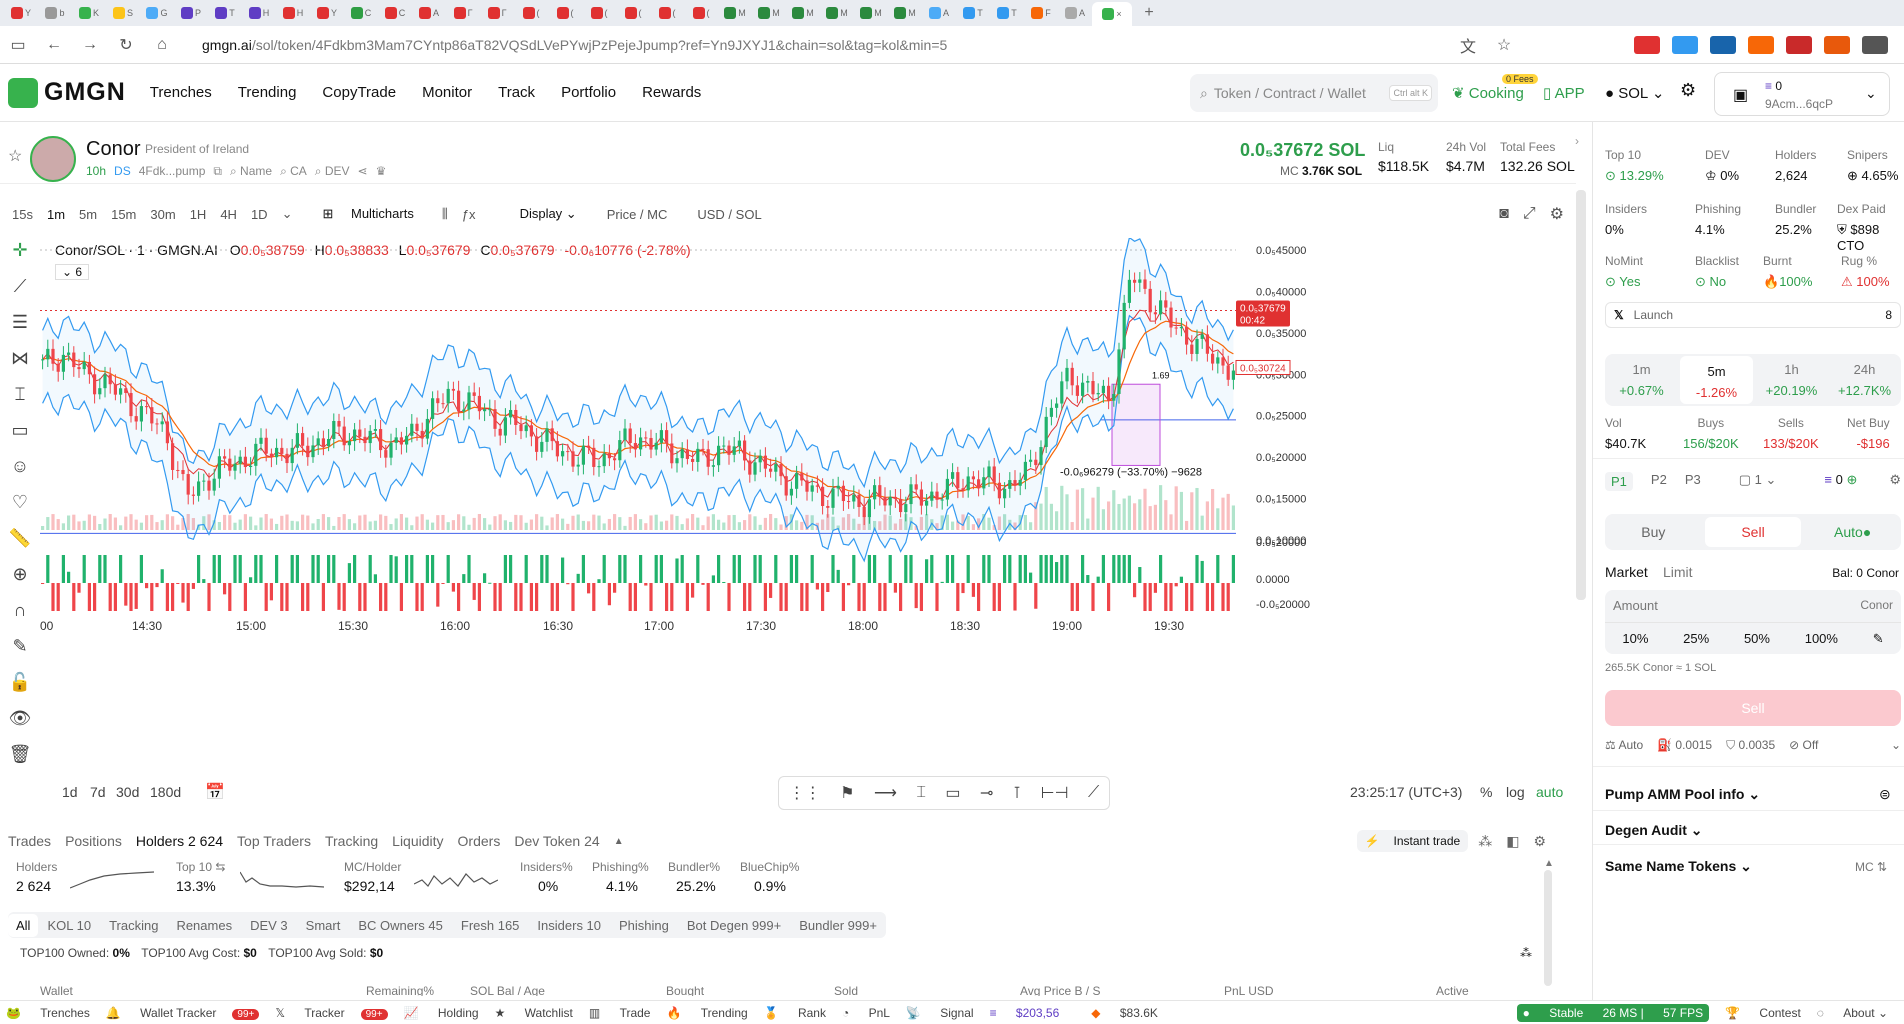  What do you see at coordinates (1864, 380) in the screenshot?
I see `tf-24h: 24h +12.7K%` at bounding box center [1864, 380].